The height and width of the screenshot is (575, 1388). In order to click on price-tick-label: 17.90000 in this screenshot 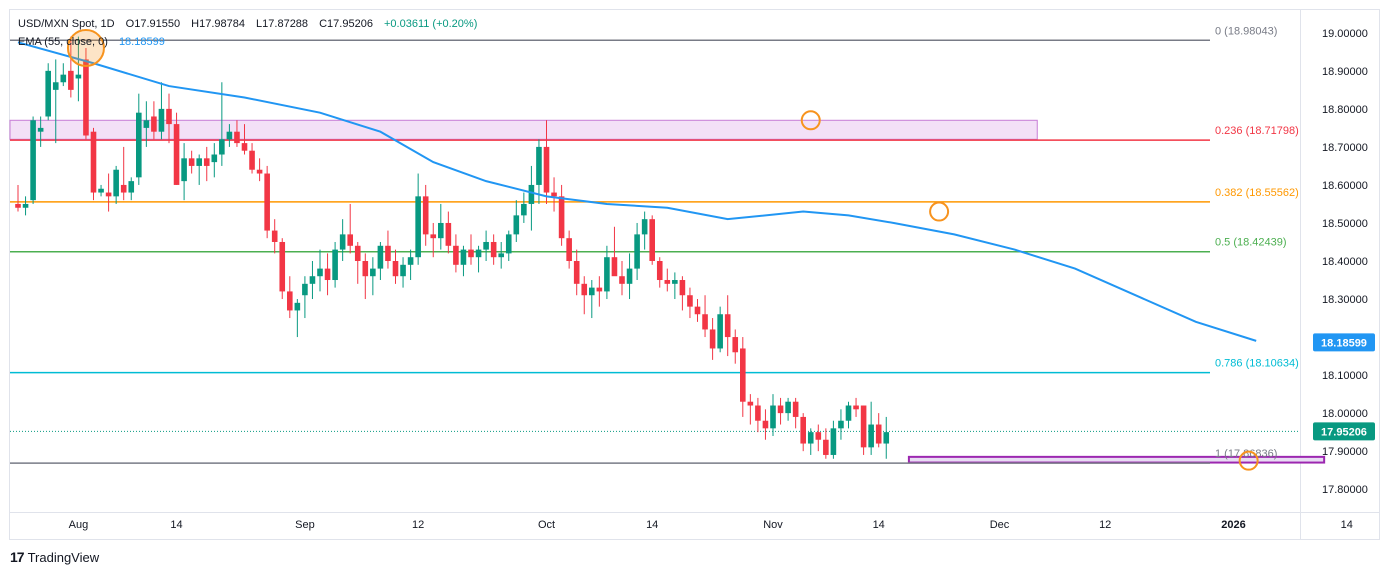, I will do `click(1345, 452)`.